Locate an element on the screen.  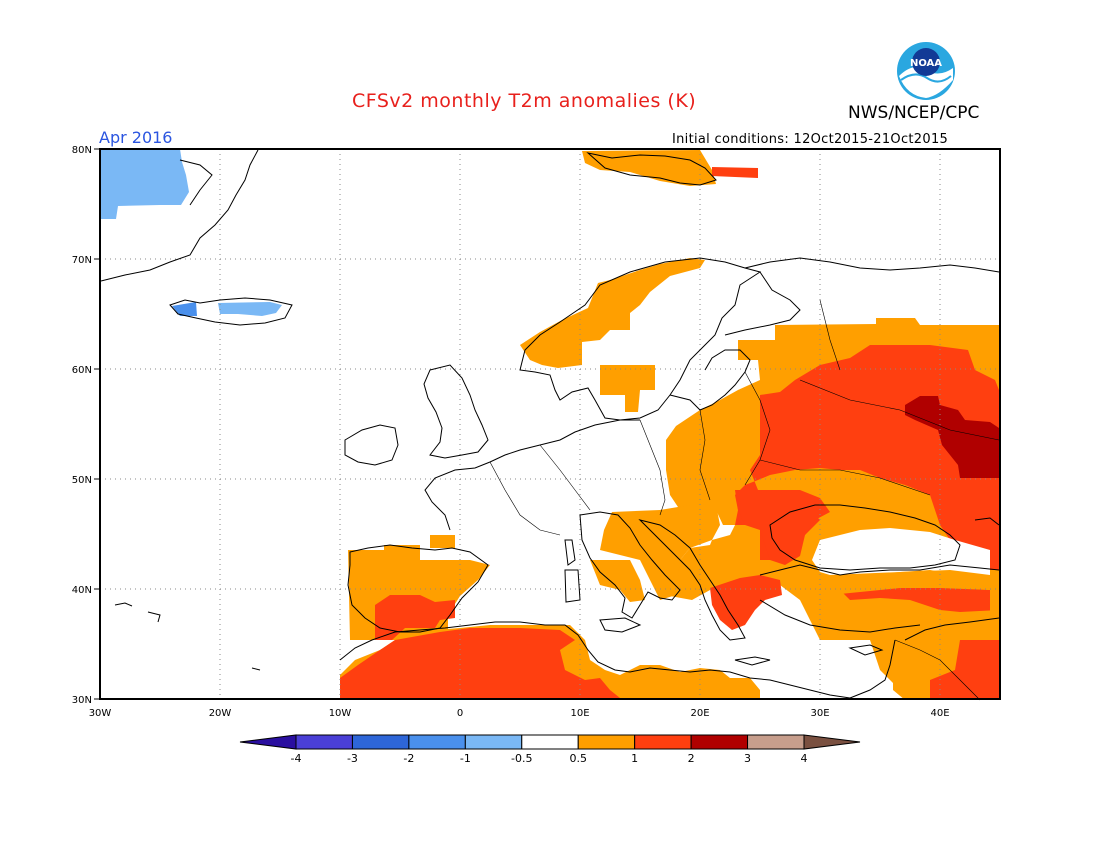
colorbar-tick-label: -3 is located at coordinates (352, 758).